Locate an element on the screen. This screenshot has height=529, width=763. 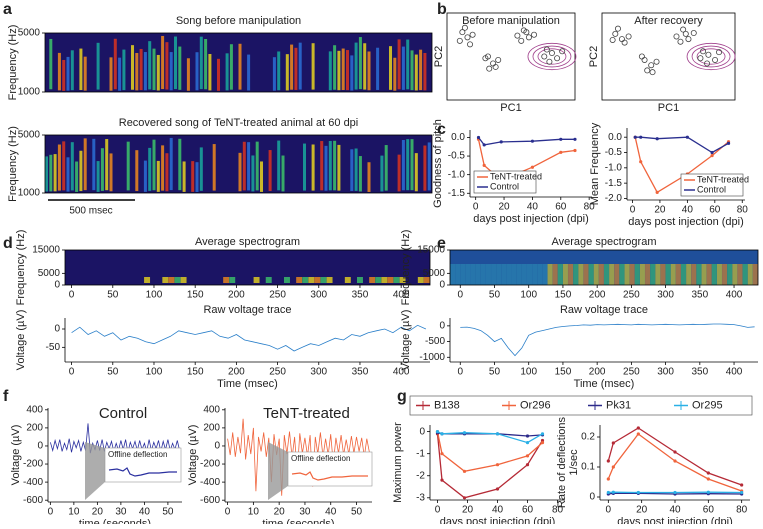
cluster-contour is located at coordinates (711, 56).